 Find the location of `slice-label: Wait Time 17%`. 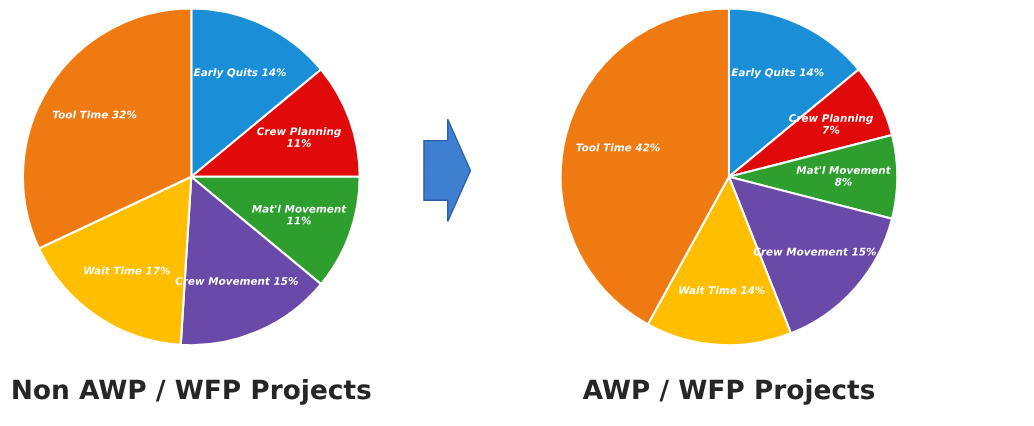

slice-label: Wait Time 17% is located at coordinates (127, 270).